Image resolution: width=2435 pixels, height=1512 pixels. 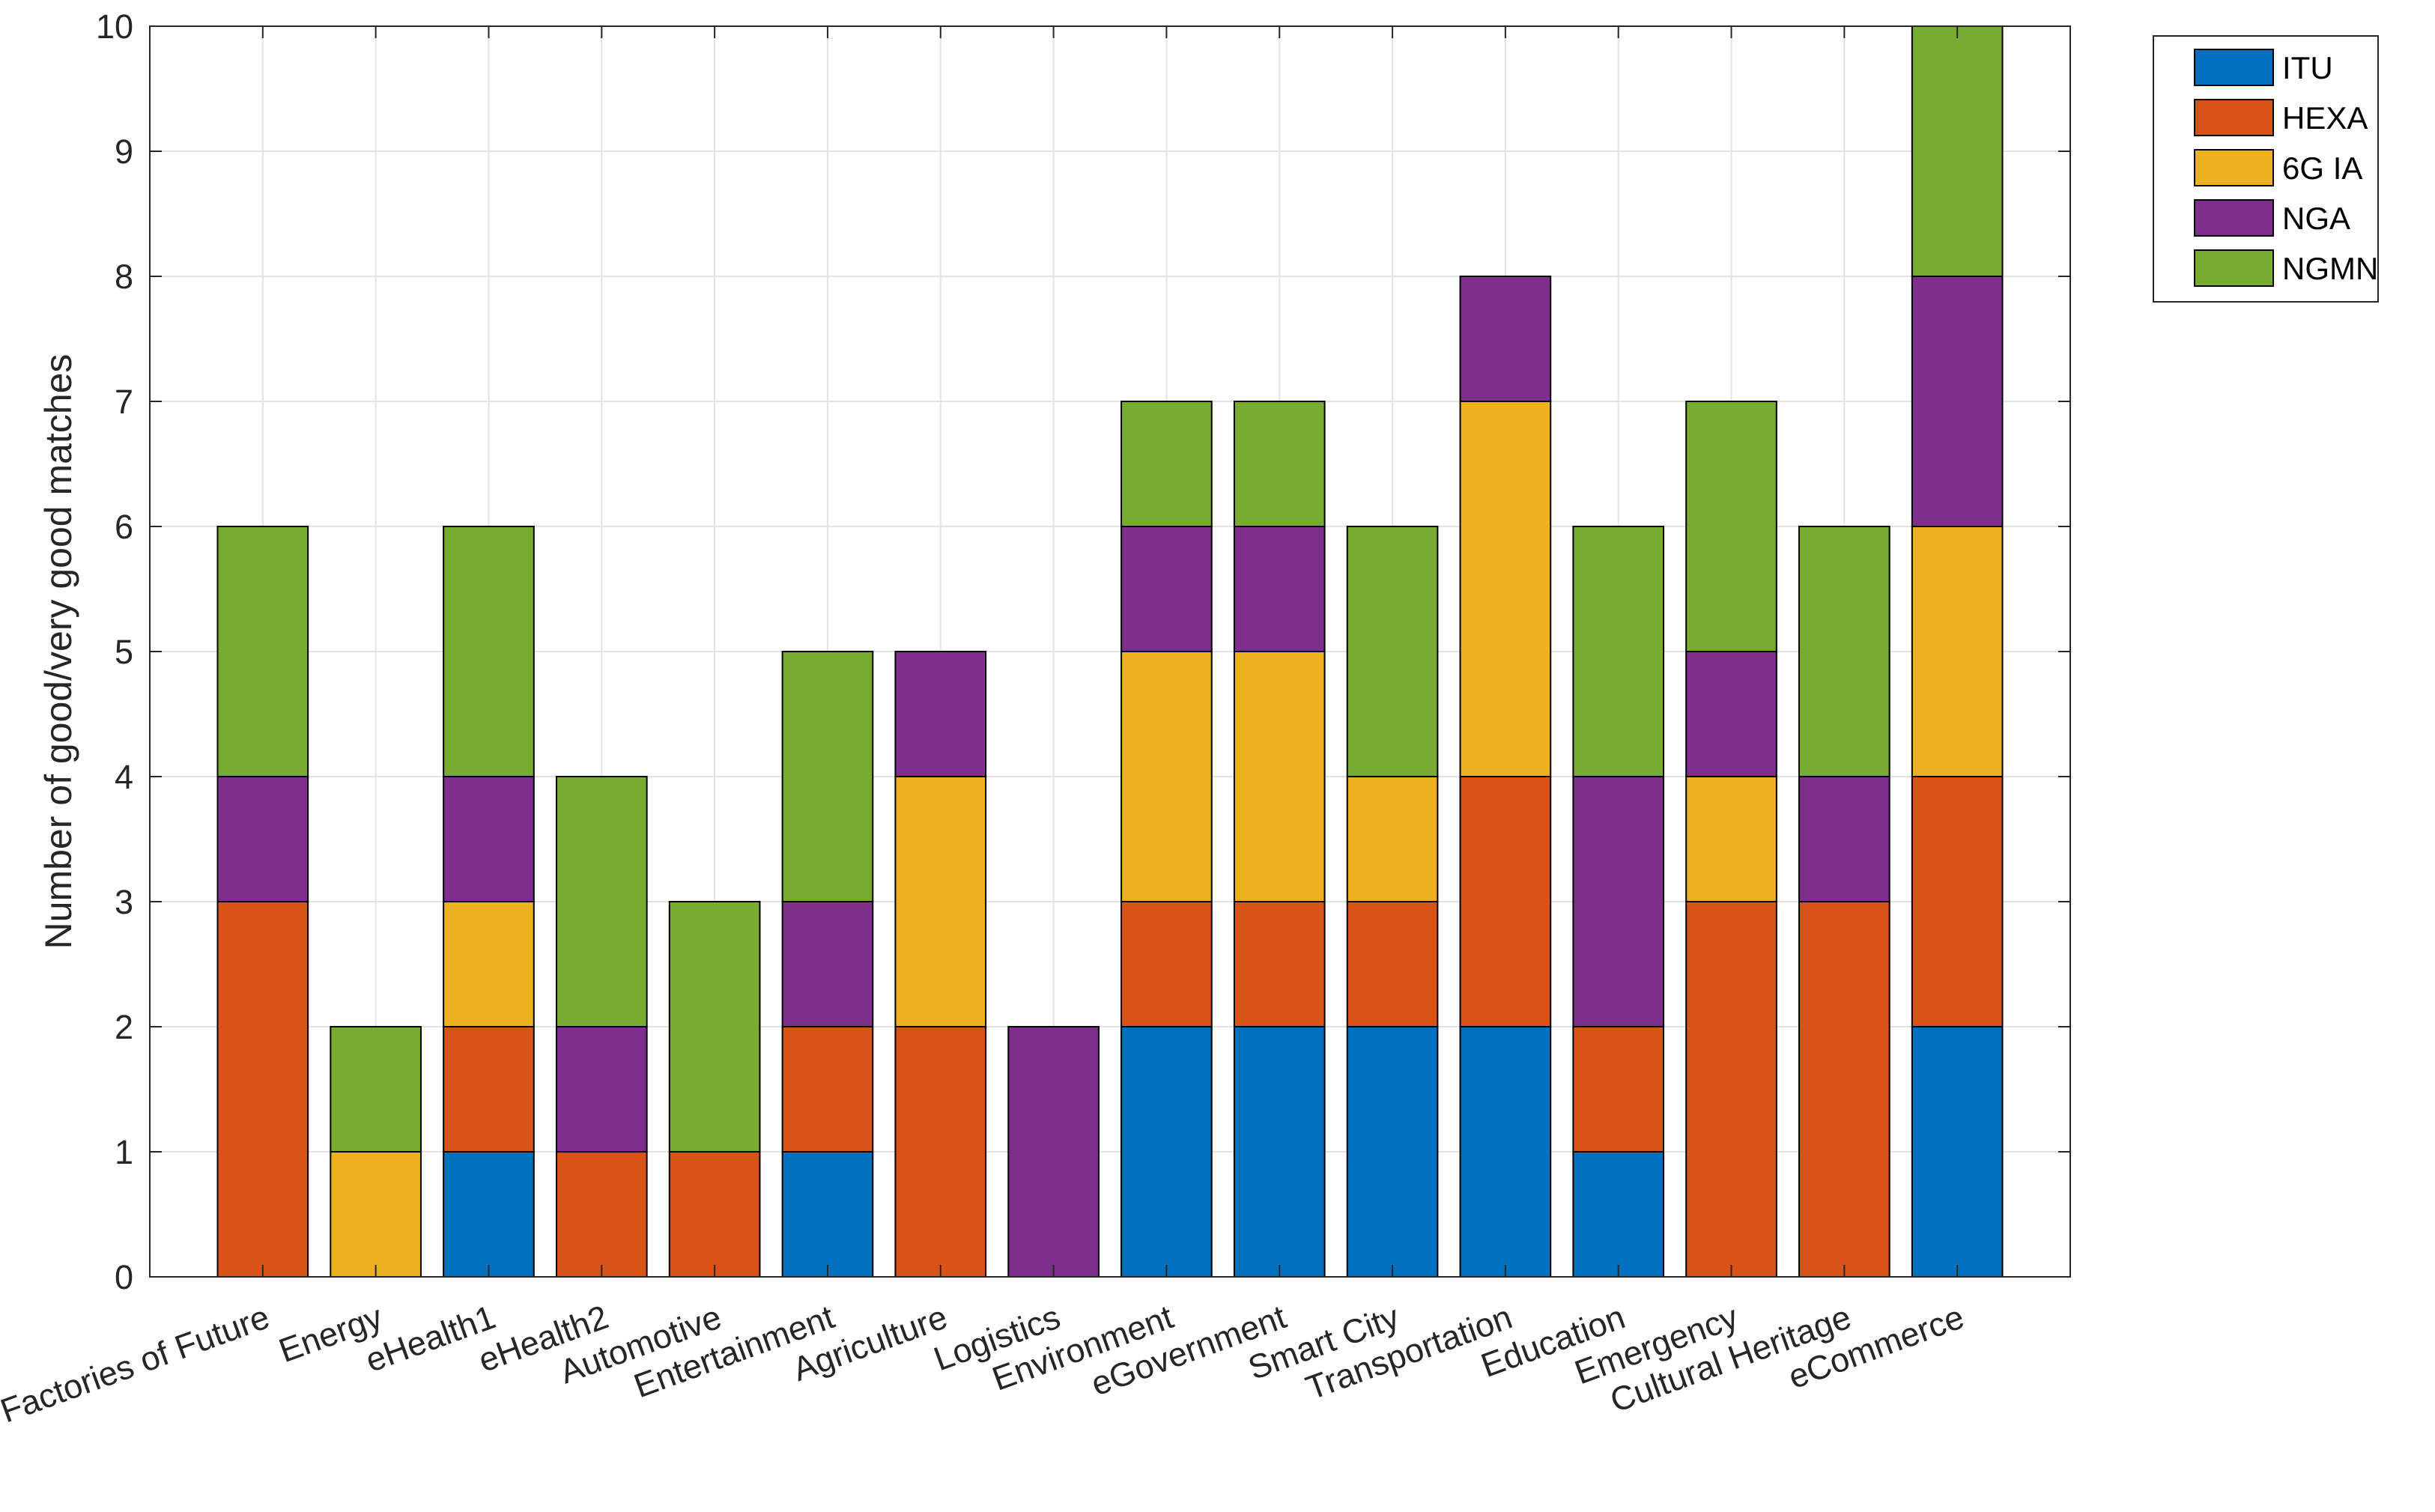 What do you see at coordinates (124, 1152) in the screenshot?
I see `y-tick-label: 1` at bounding box center [124, 1152].